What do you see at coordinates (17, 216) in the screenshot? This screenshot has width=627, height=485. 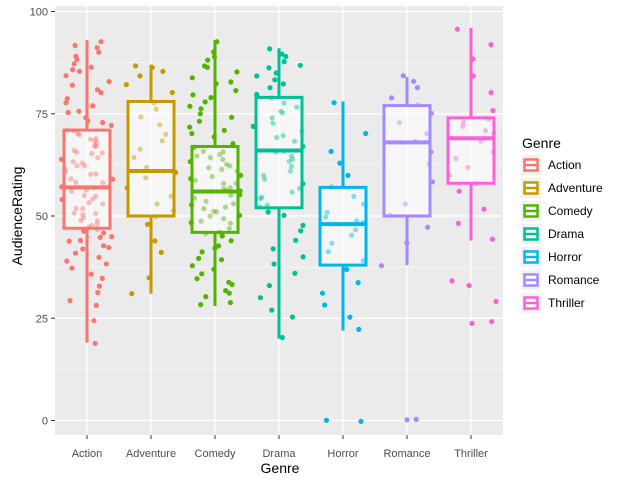 I see `y-axis-title: AudienceRating` at bounding box center [17, 216].